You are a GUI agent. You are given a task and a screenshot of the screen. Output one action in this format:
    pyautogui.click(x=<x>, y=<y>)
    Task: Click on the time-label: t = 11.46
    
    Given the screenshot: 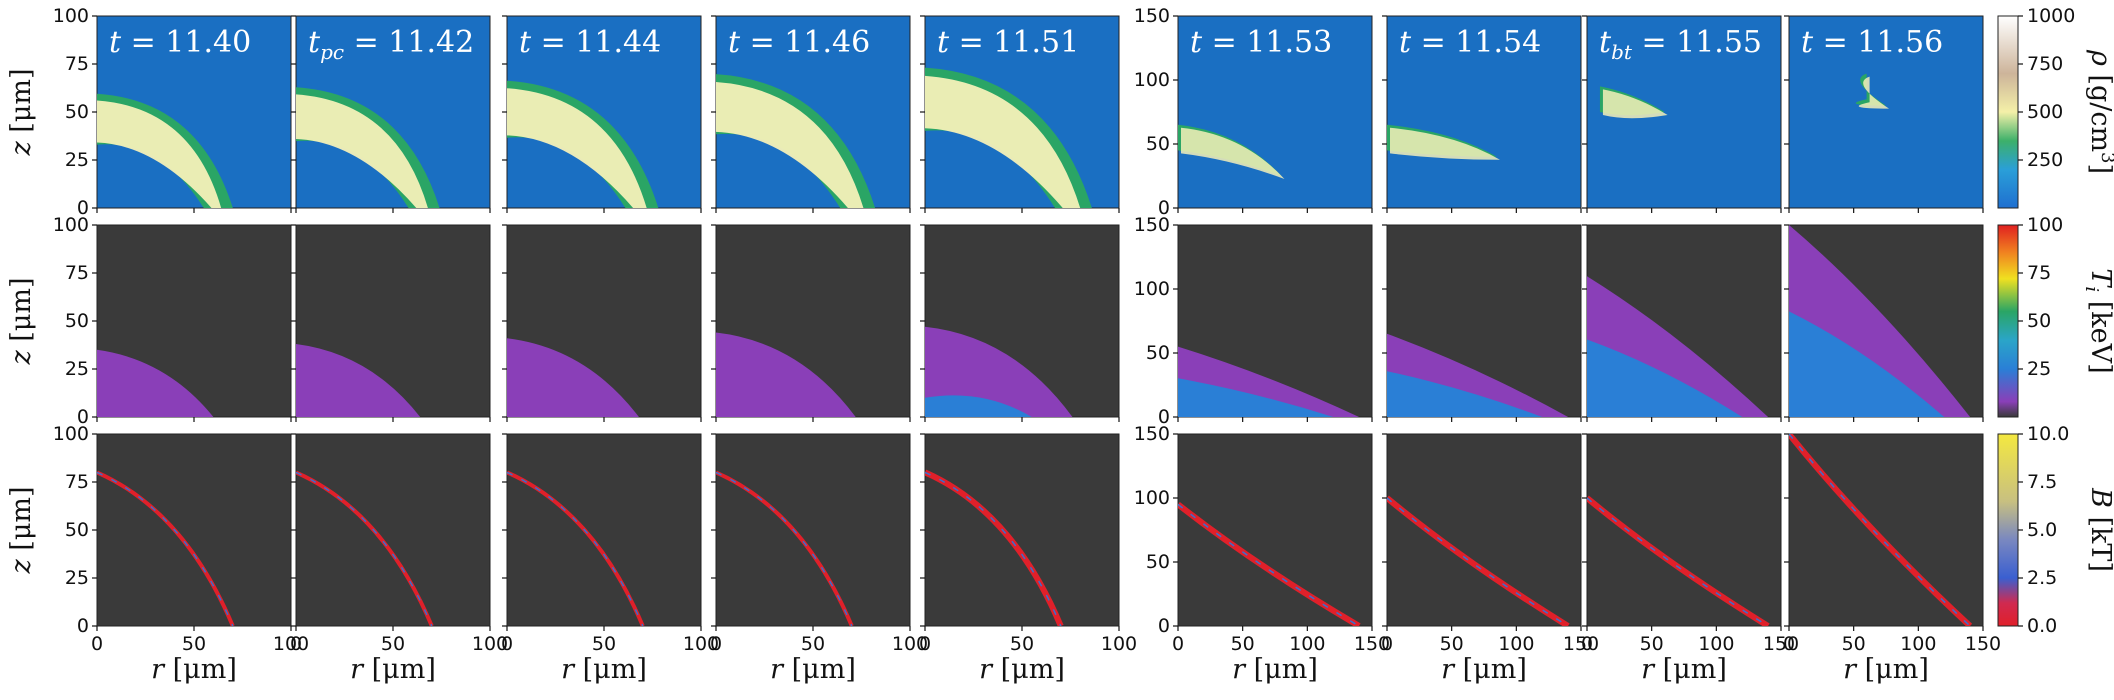 What is the action you would take?
    pyautogui.click(x=799, y=42)
    